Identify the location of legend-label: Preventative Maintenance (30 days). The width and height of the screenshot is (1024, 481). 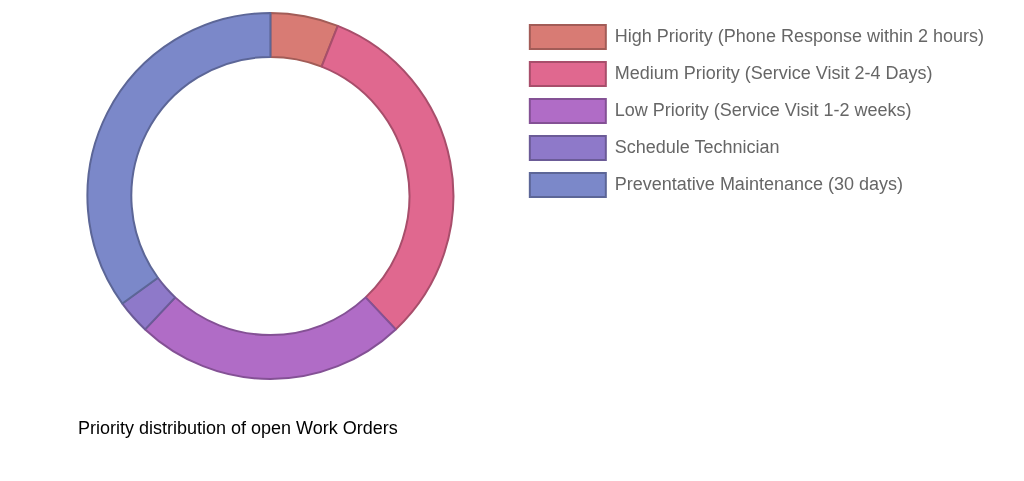
(758, 183).